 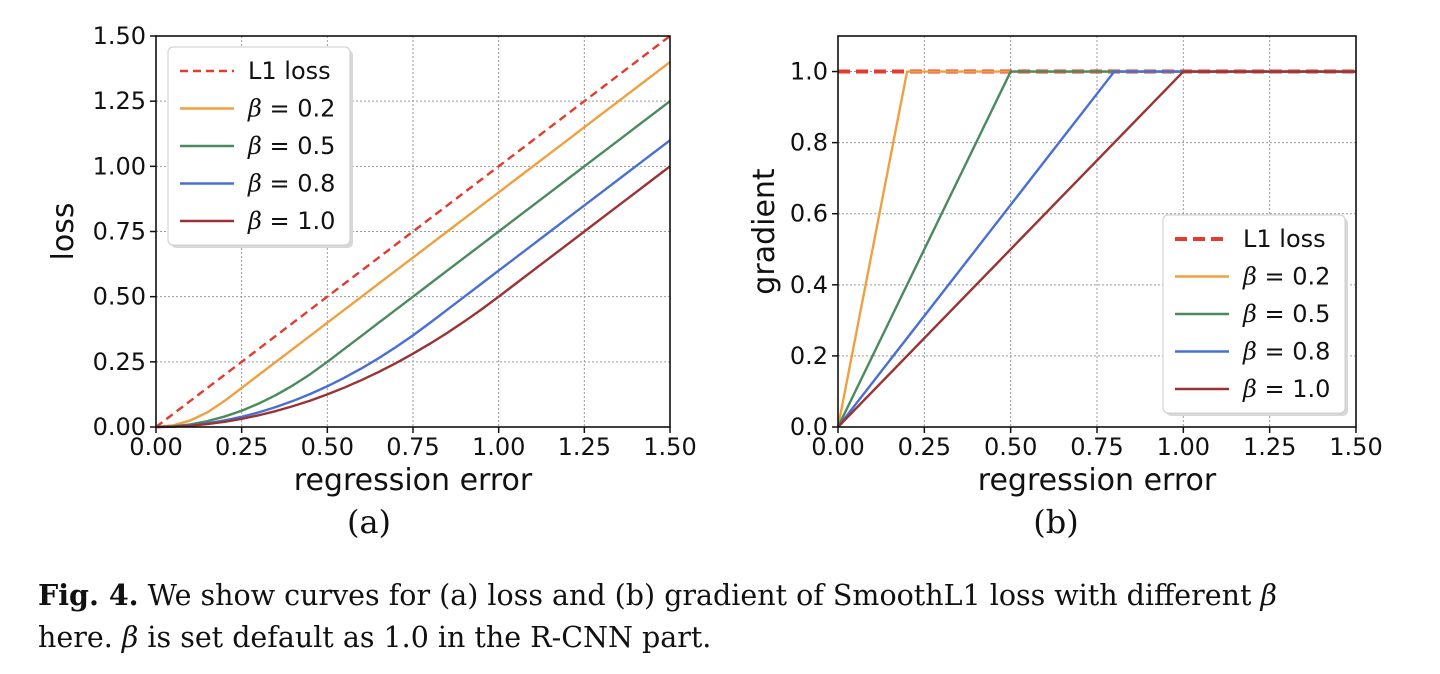 I want to click on y-tick-label: 0.8, so click(x=809, y=143).